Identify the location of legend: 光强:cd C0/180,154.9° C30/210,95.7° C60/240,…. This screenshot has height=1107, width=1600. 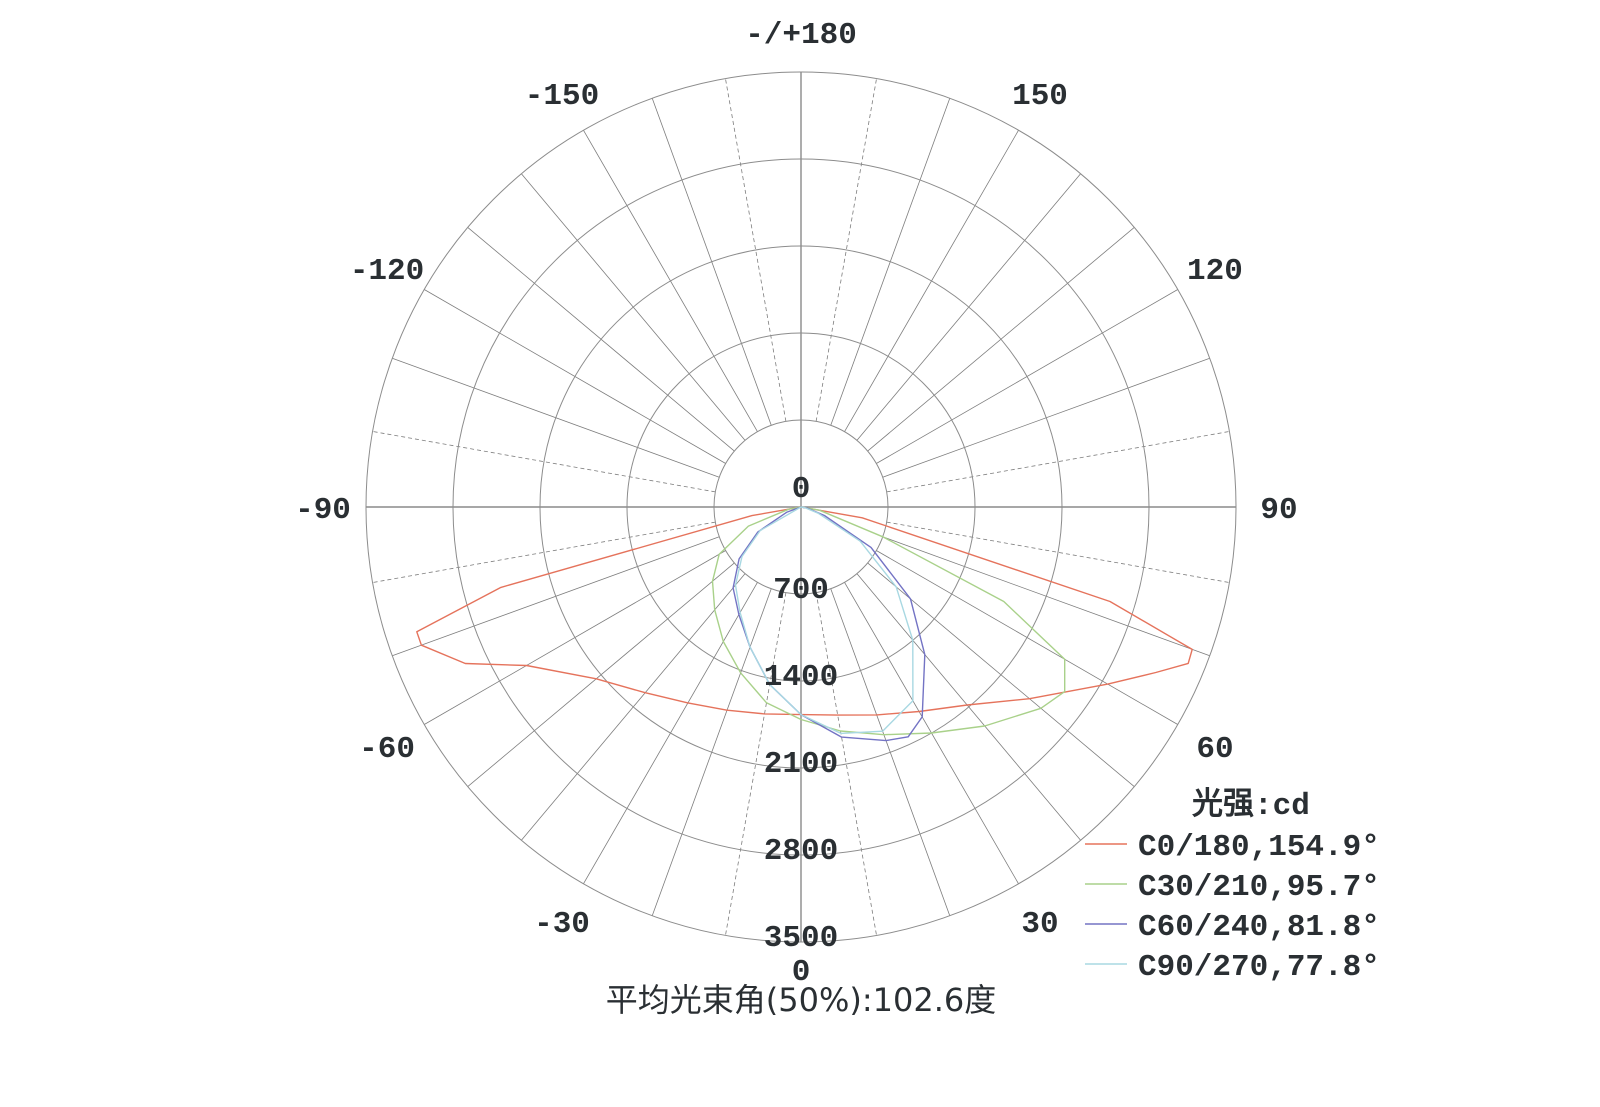
(1232, 886).